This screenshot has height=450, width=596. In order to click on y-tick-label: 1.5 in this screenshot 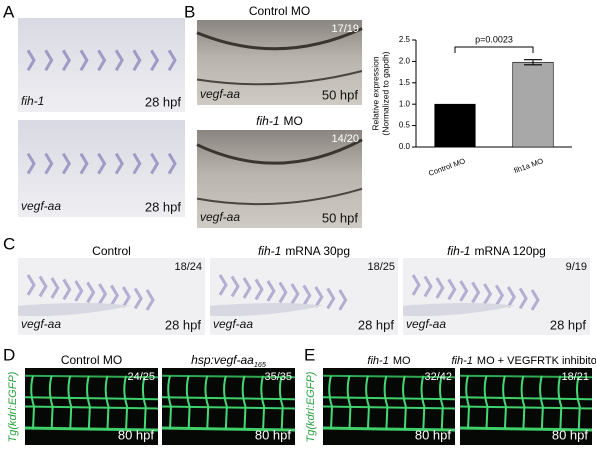, I will do `click(405, 82)`.